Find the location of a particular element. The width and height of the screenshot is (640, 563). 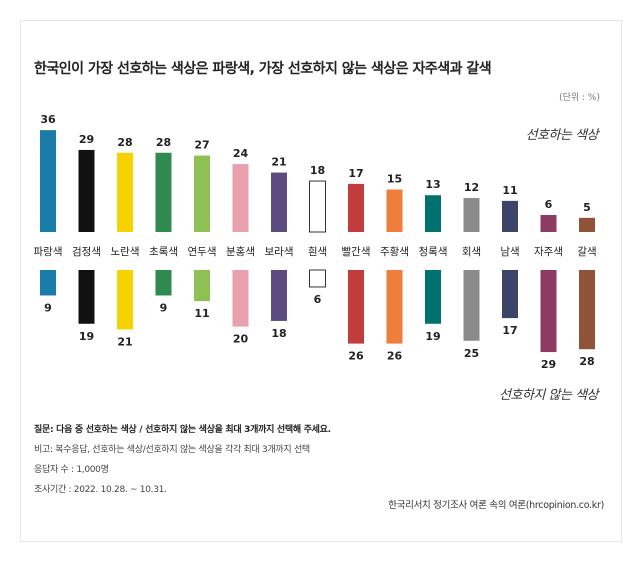

category-label: 보라색 is located at coordinates (279, 252).